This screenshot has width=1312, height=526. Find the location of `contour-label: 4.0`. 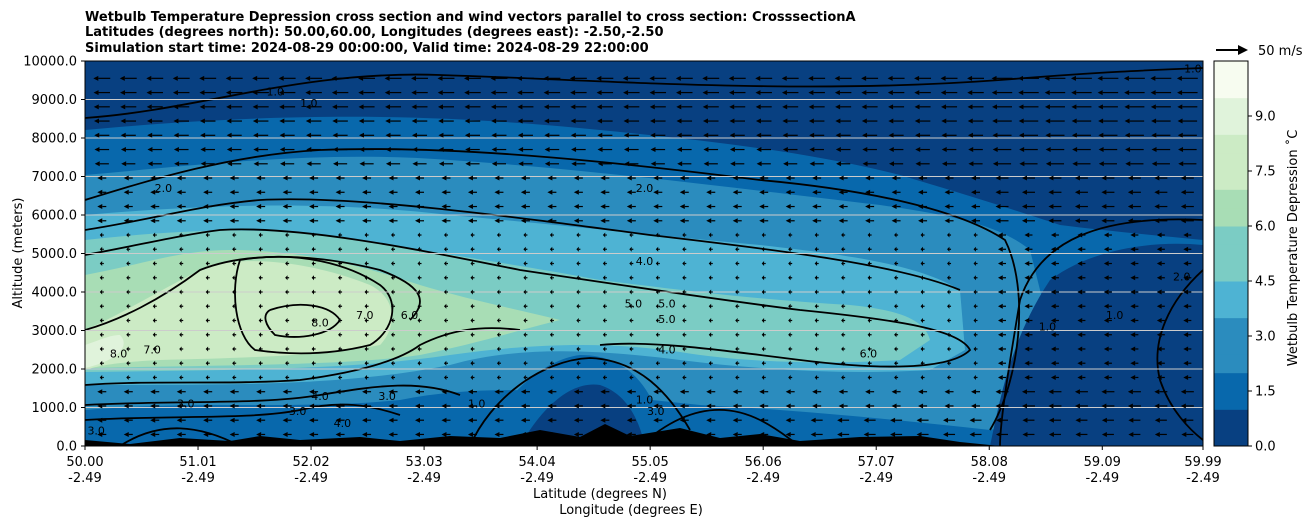

contour-label: 4.0 is located at coordinates (320, 396).